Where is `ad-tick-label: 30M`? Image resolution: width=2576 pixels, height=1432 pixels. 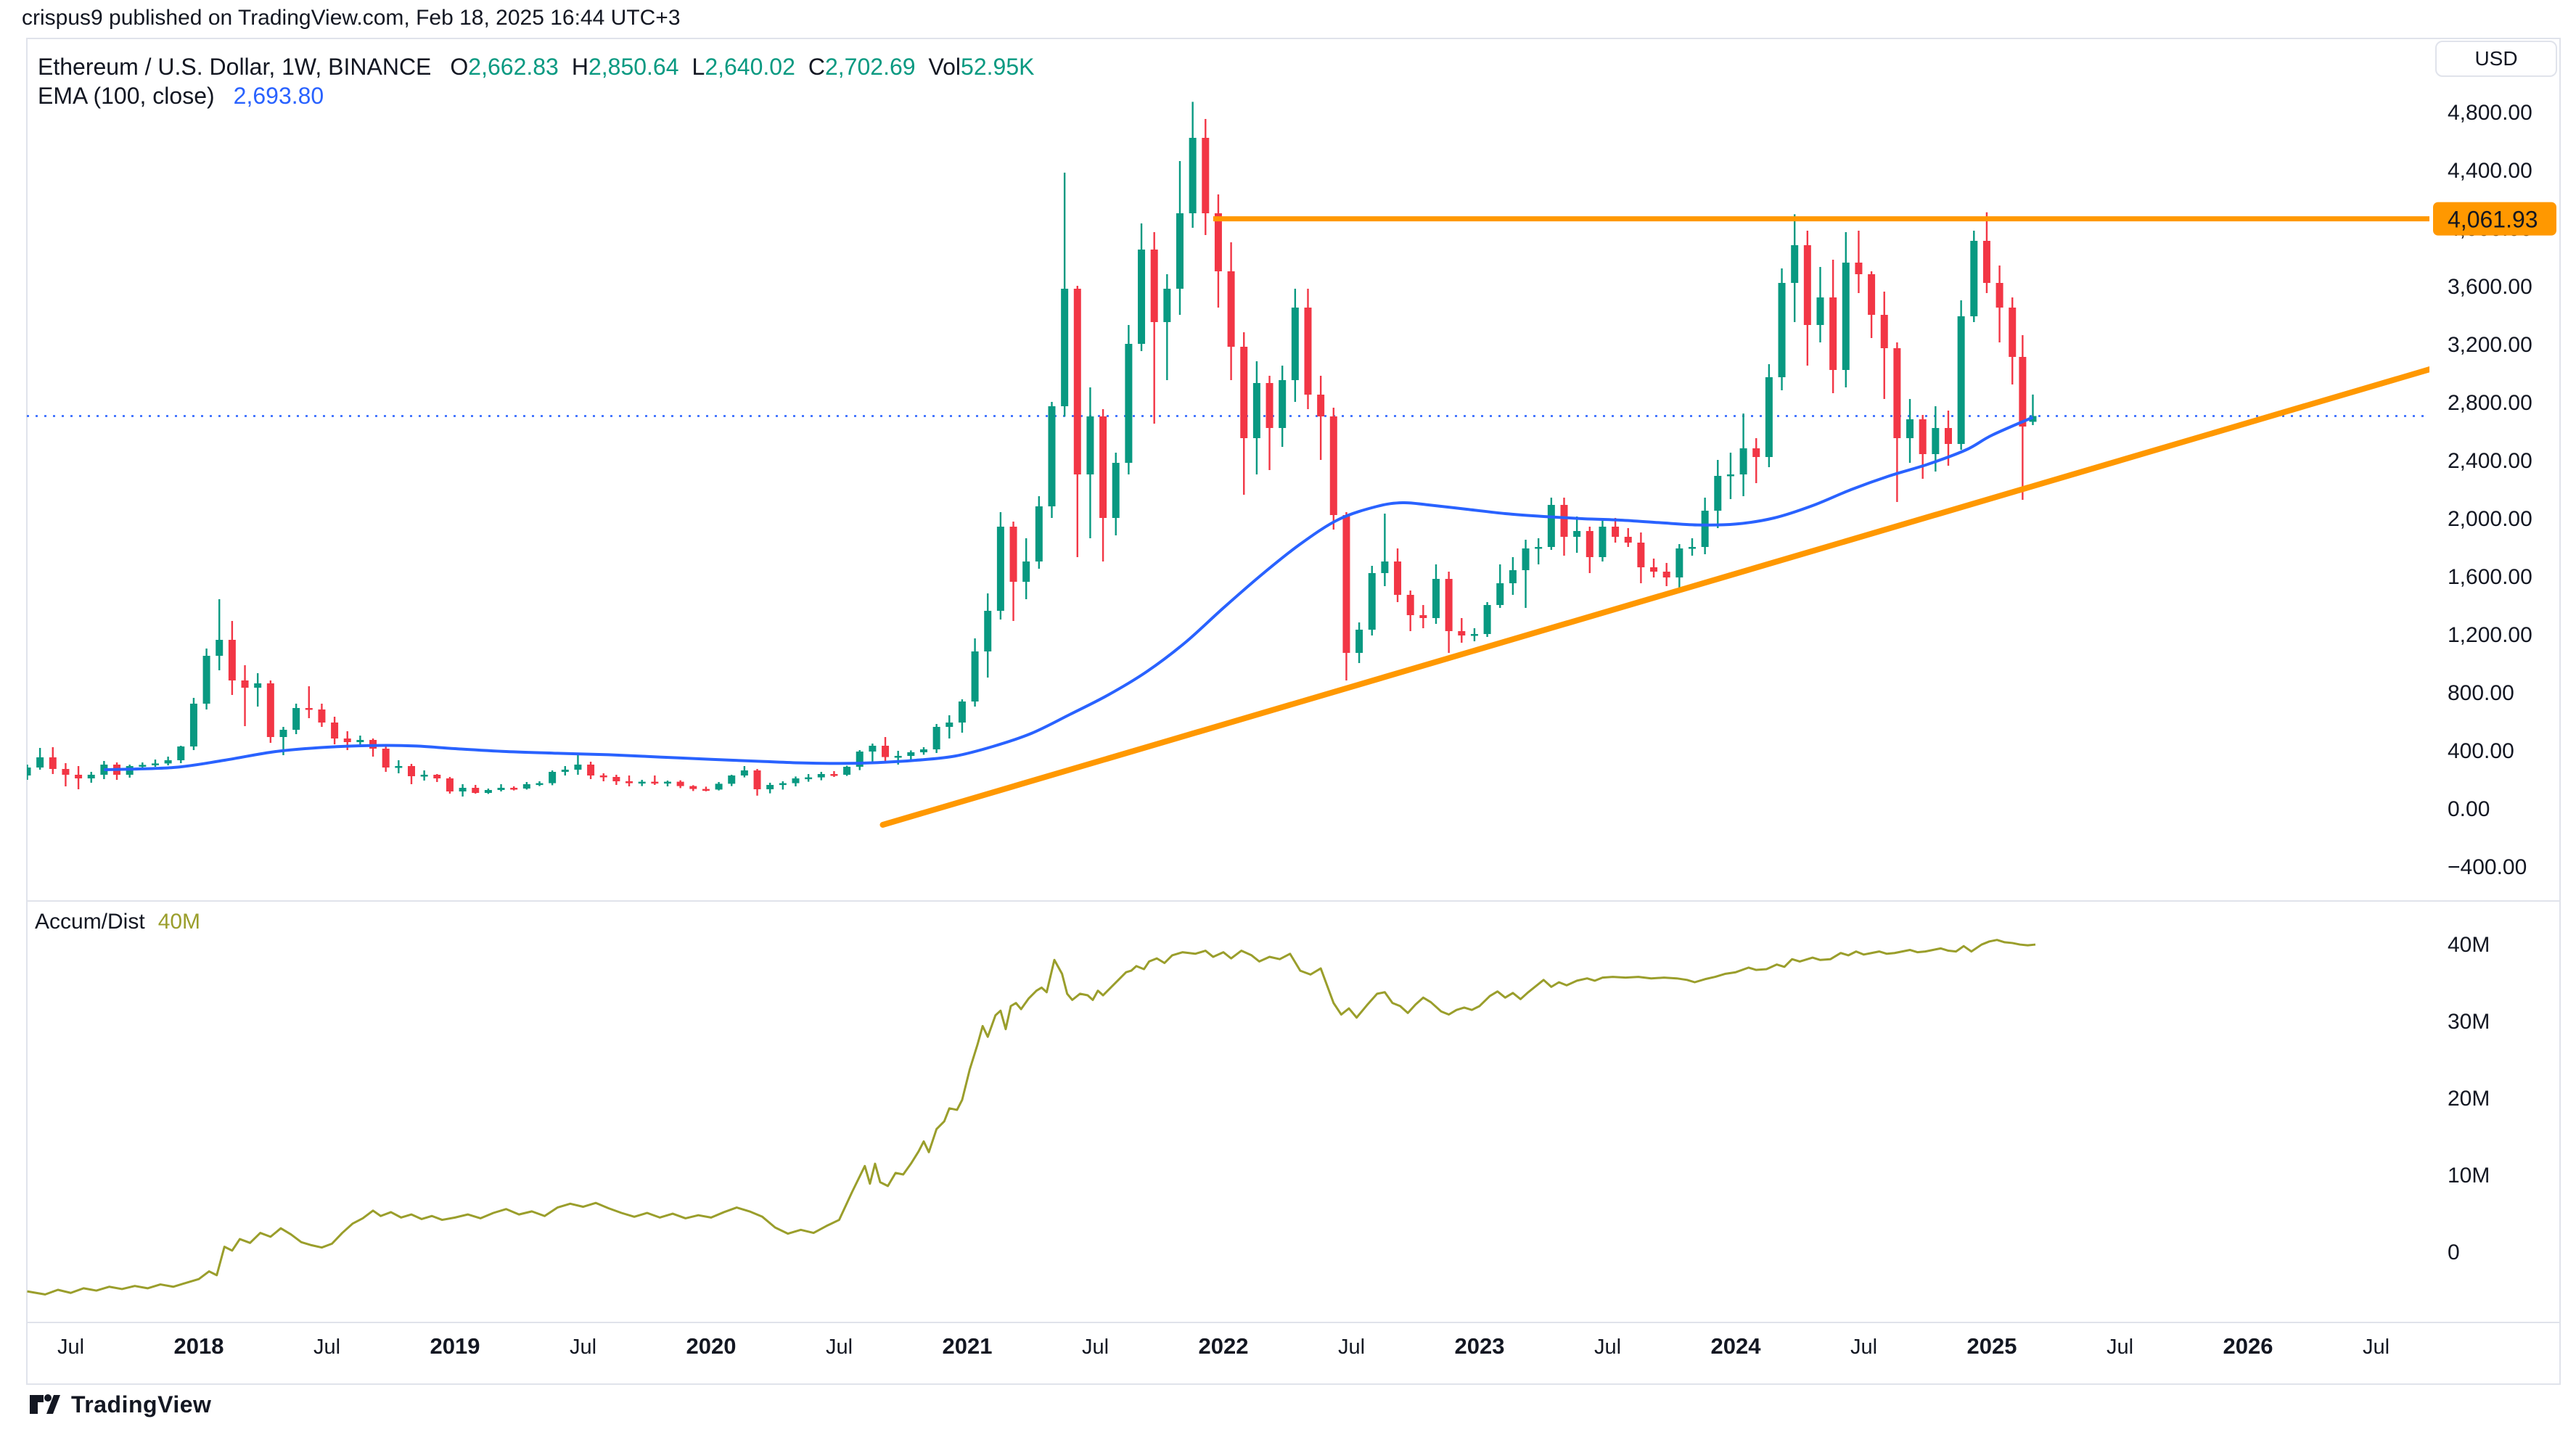 ad-tick-label: 30M is located at coordinates (2469, 1022).